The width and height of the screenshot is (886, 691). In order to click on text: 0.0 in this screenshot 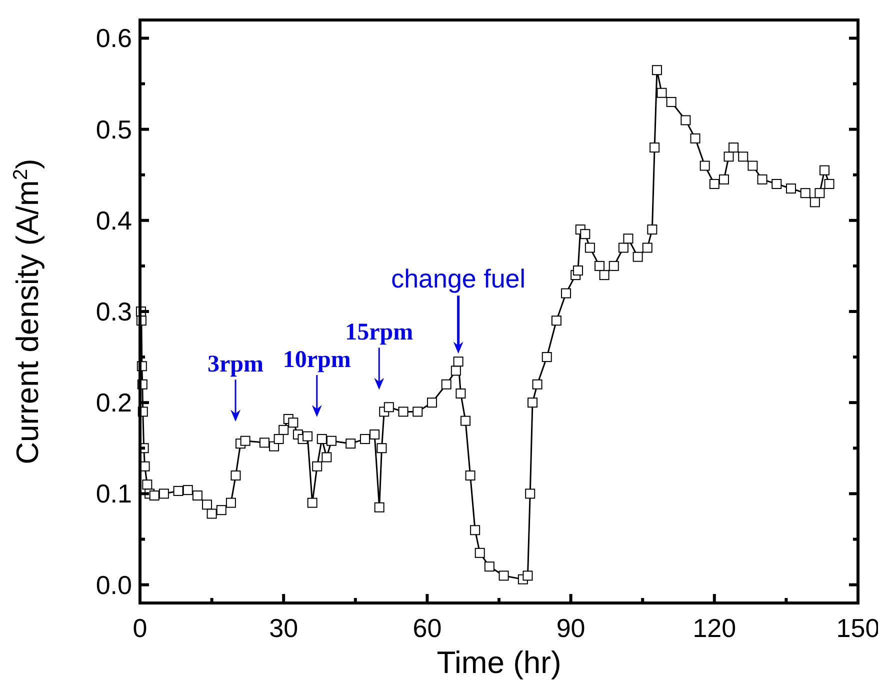, I will do `click(114, 585)`.